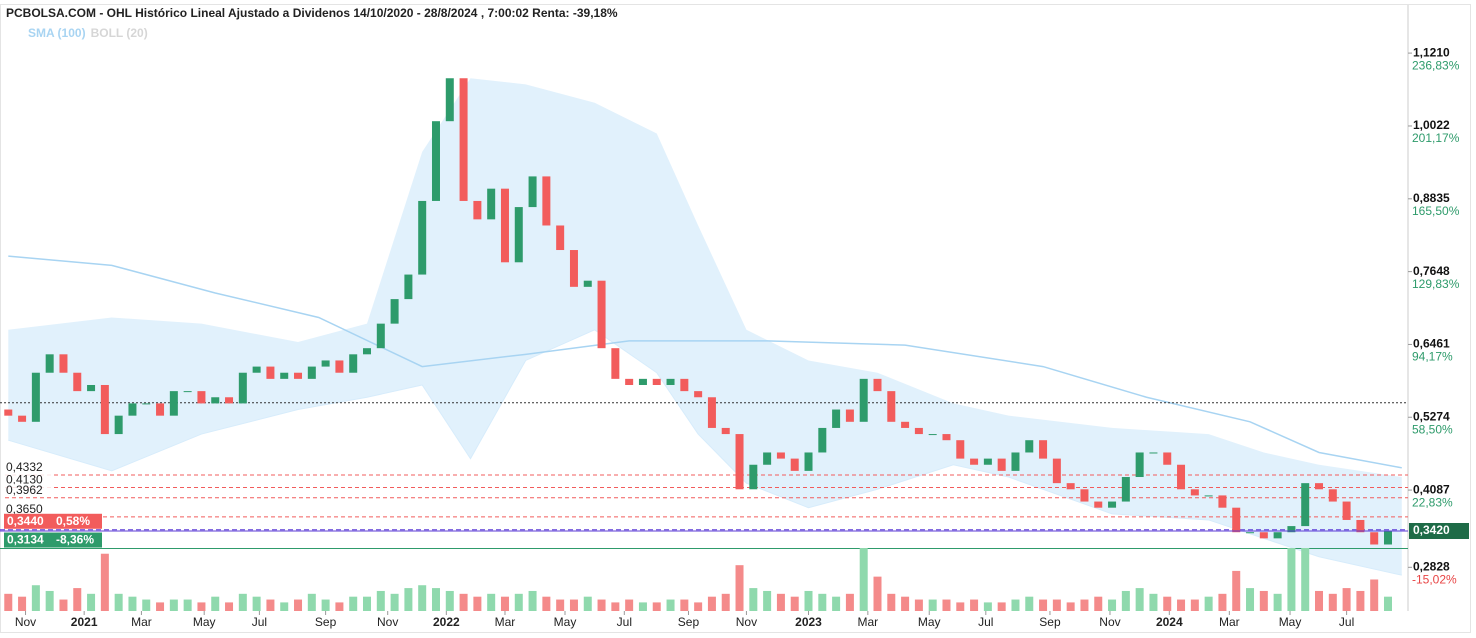 The height and width of the screenshot is (638, 1476). Describe the element at coordinates (24, 509) in the screenshot. I see `level-label: 0,3650` at that location.